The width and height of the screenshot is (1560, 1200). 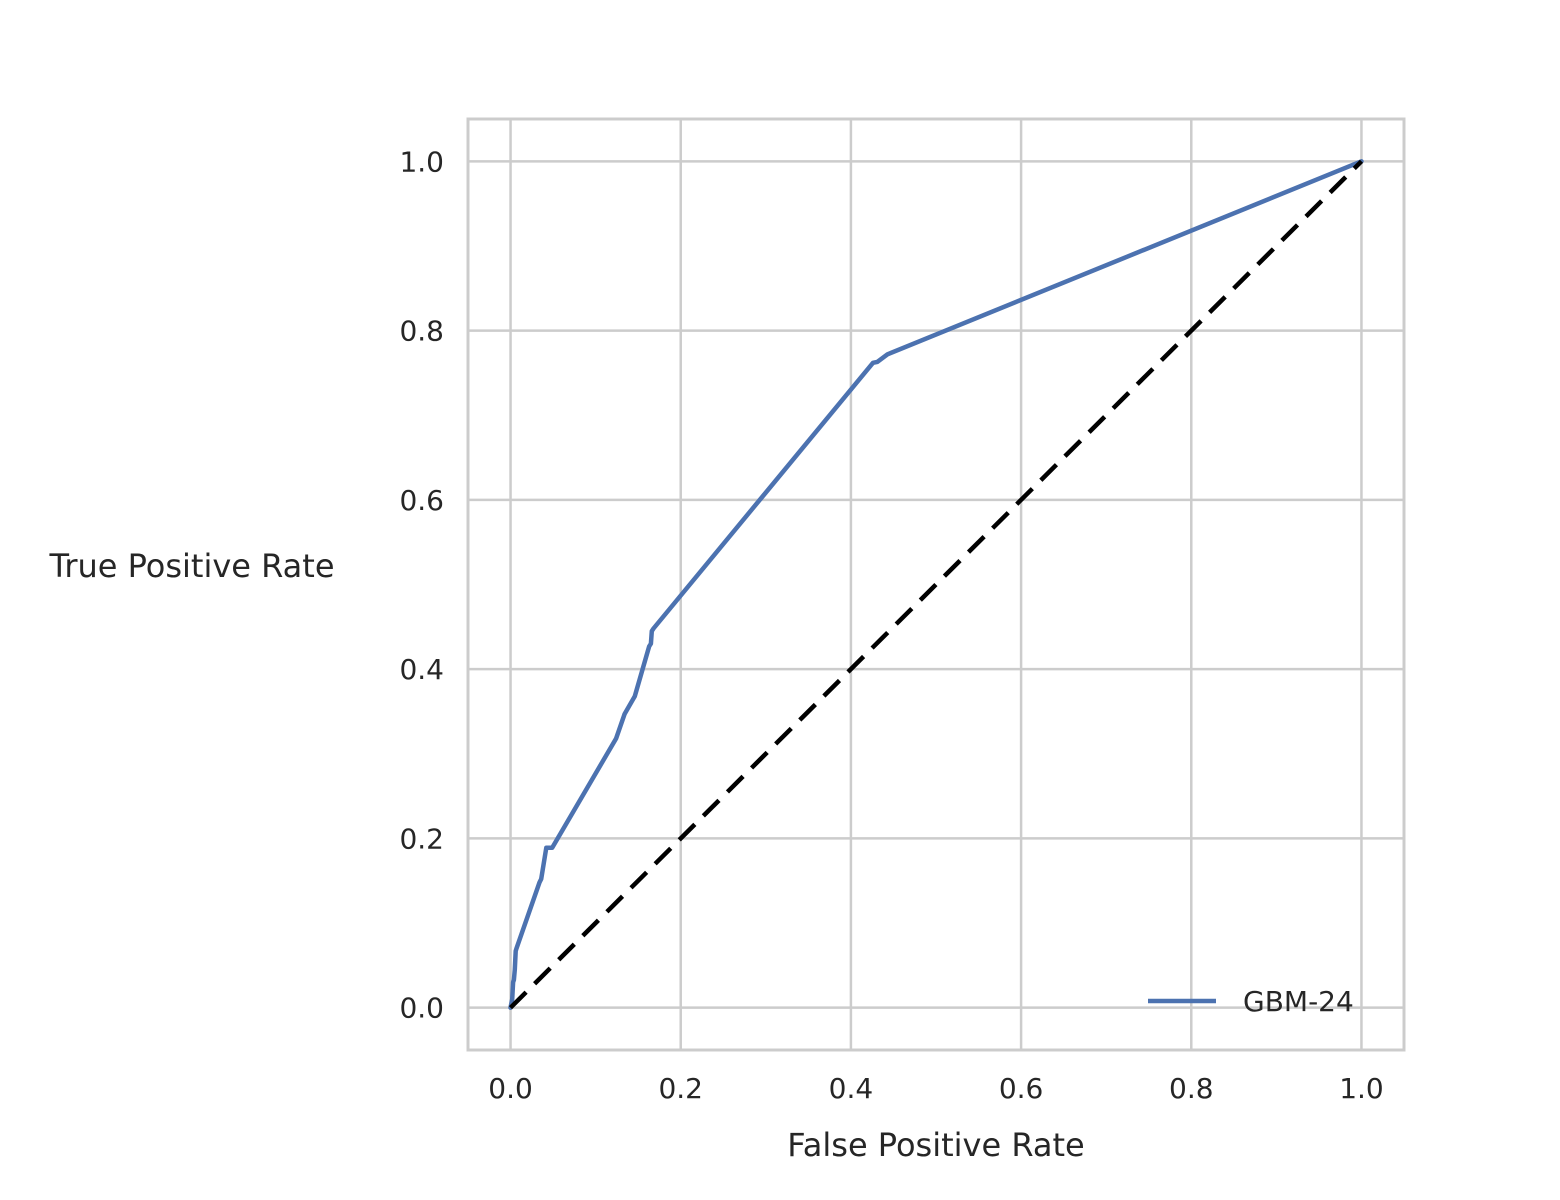 I want to click on y-tick-label: 0.4, so click(x=421, y=669).